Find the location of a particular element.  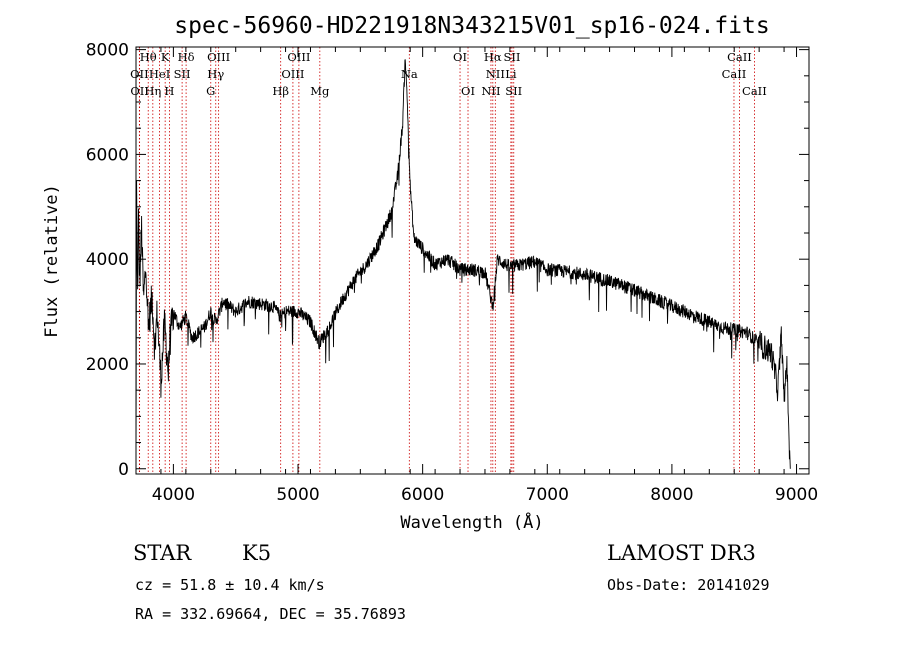

spectral-line-label: H is located at coordinates (169, 91).